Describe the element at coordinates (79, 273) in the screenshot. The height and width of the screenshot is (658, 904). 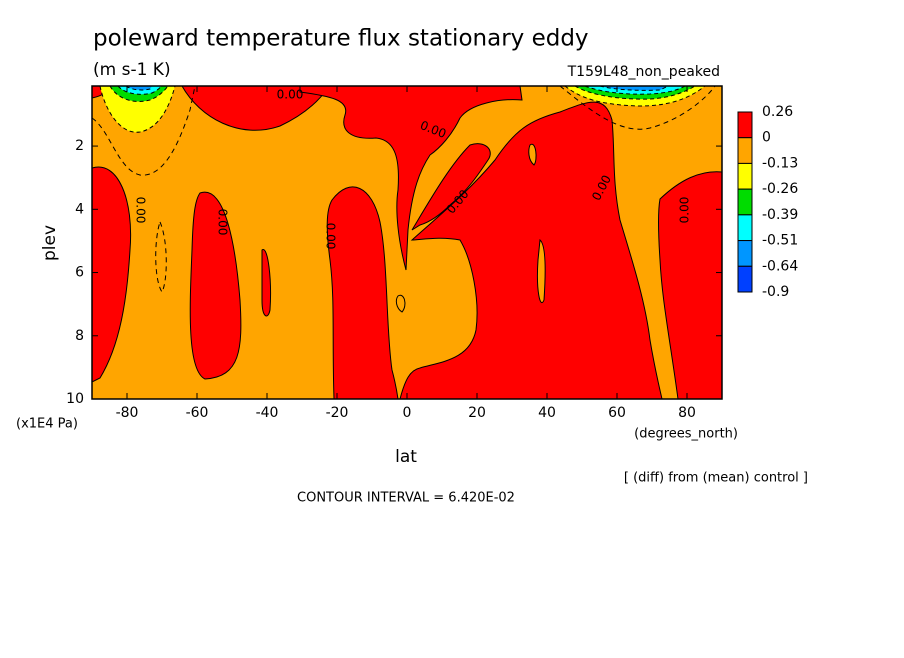
I see `y-tick-label: 6` at that location.